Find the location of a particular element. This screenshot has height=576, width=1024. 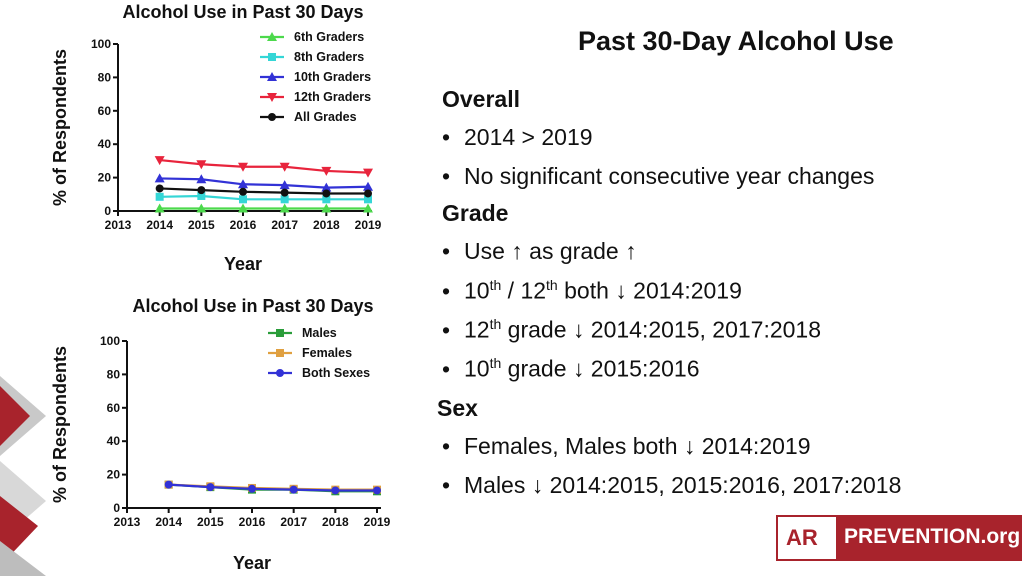

bullet-overall-1: • 2014 > 2019 is located at coordinates (517, 137).